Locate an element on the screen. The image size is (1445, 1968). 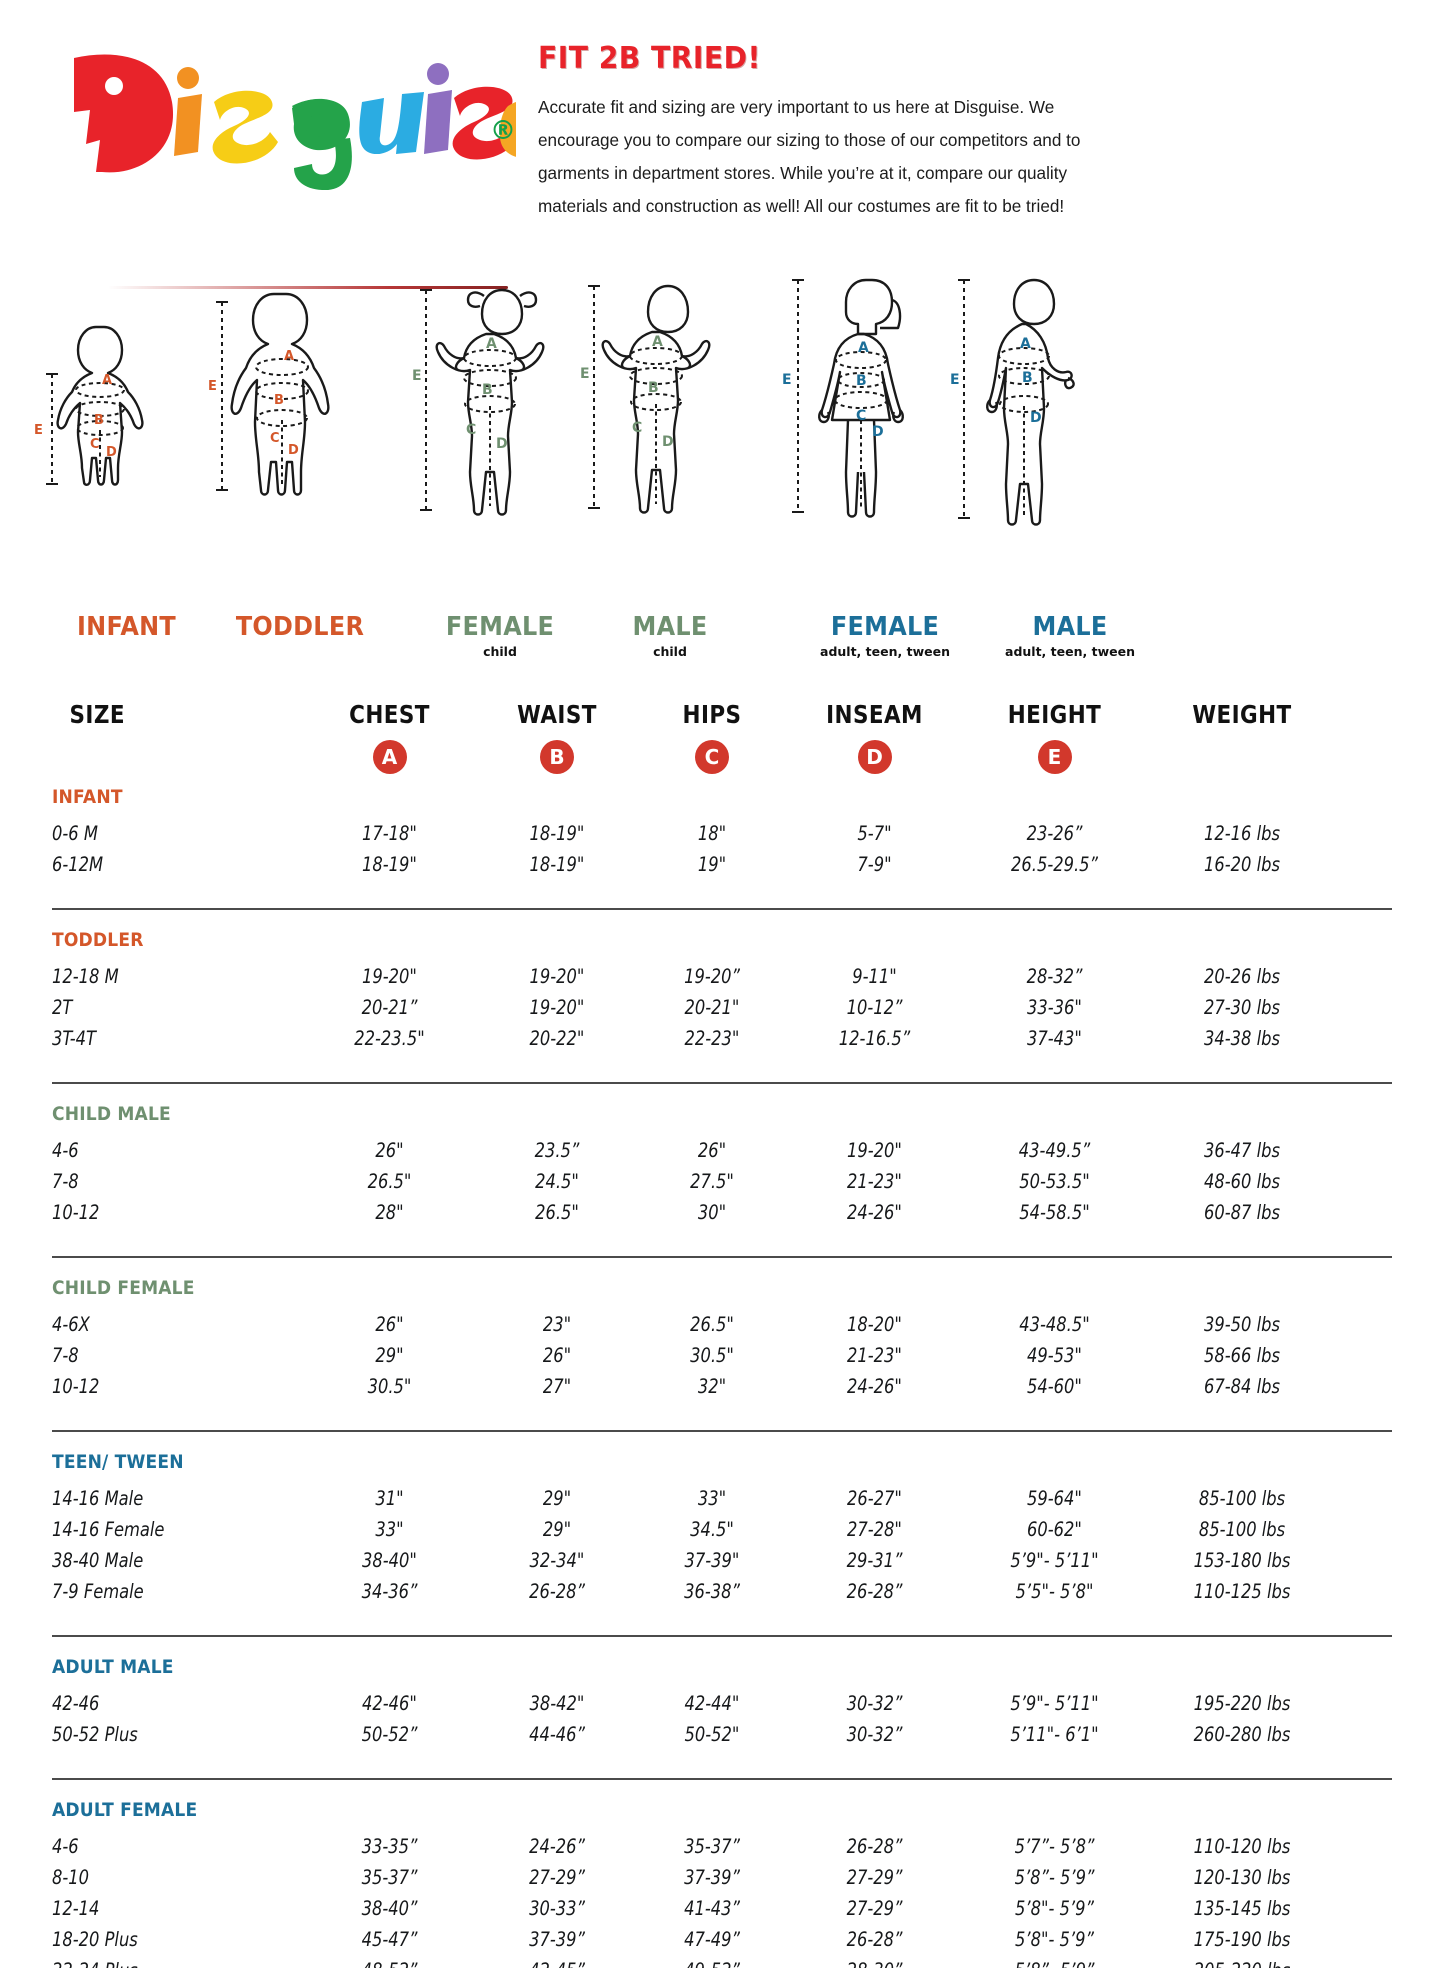
table-row: 7-8 29" 26" 30.5" 21-23" 49-53" 58-66 lbs is located at coordinates (722, 1359).